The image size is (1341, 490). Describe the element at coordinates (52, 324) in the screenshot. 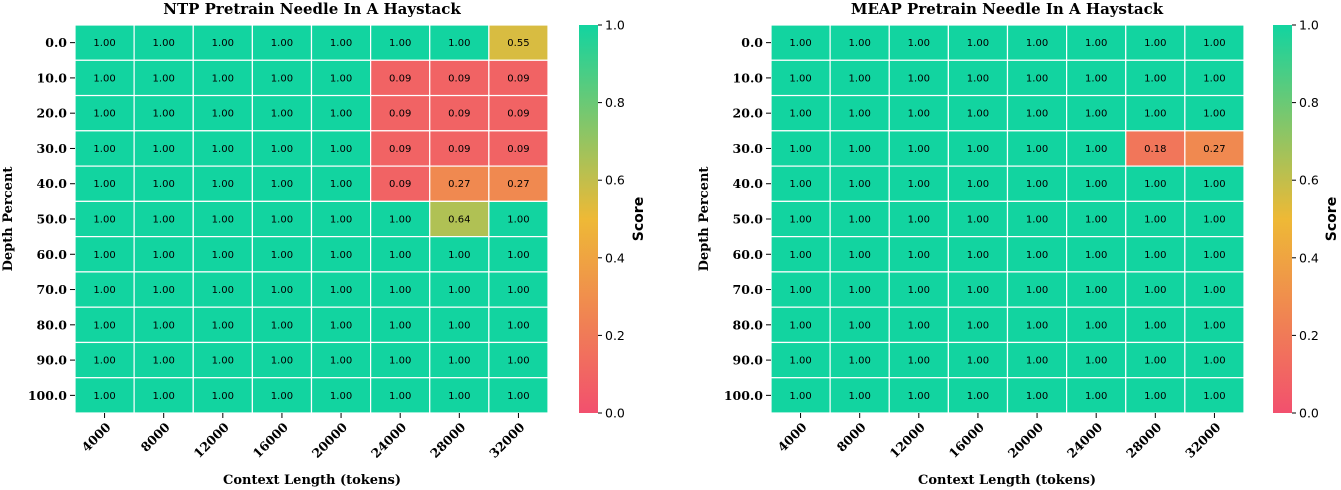

I see `y-tick-label: 80.0` at that location.